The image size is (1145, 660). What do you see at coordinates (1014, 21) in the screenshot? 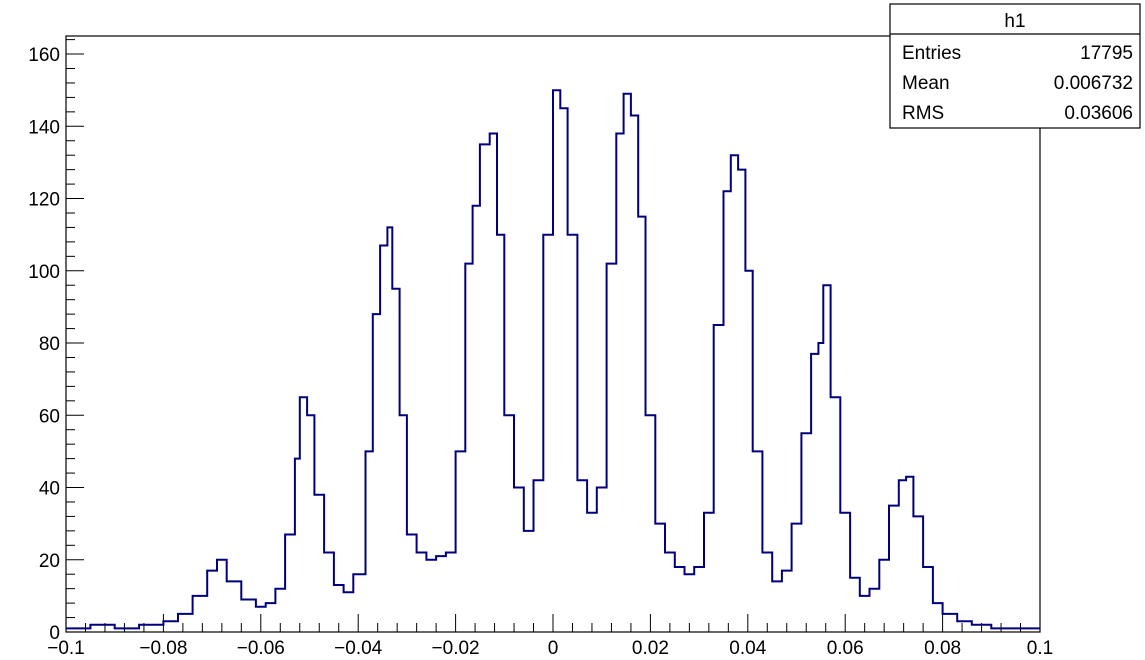
I see `stats-box-title: h1` at bounding box center [1014, 21].